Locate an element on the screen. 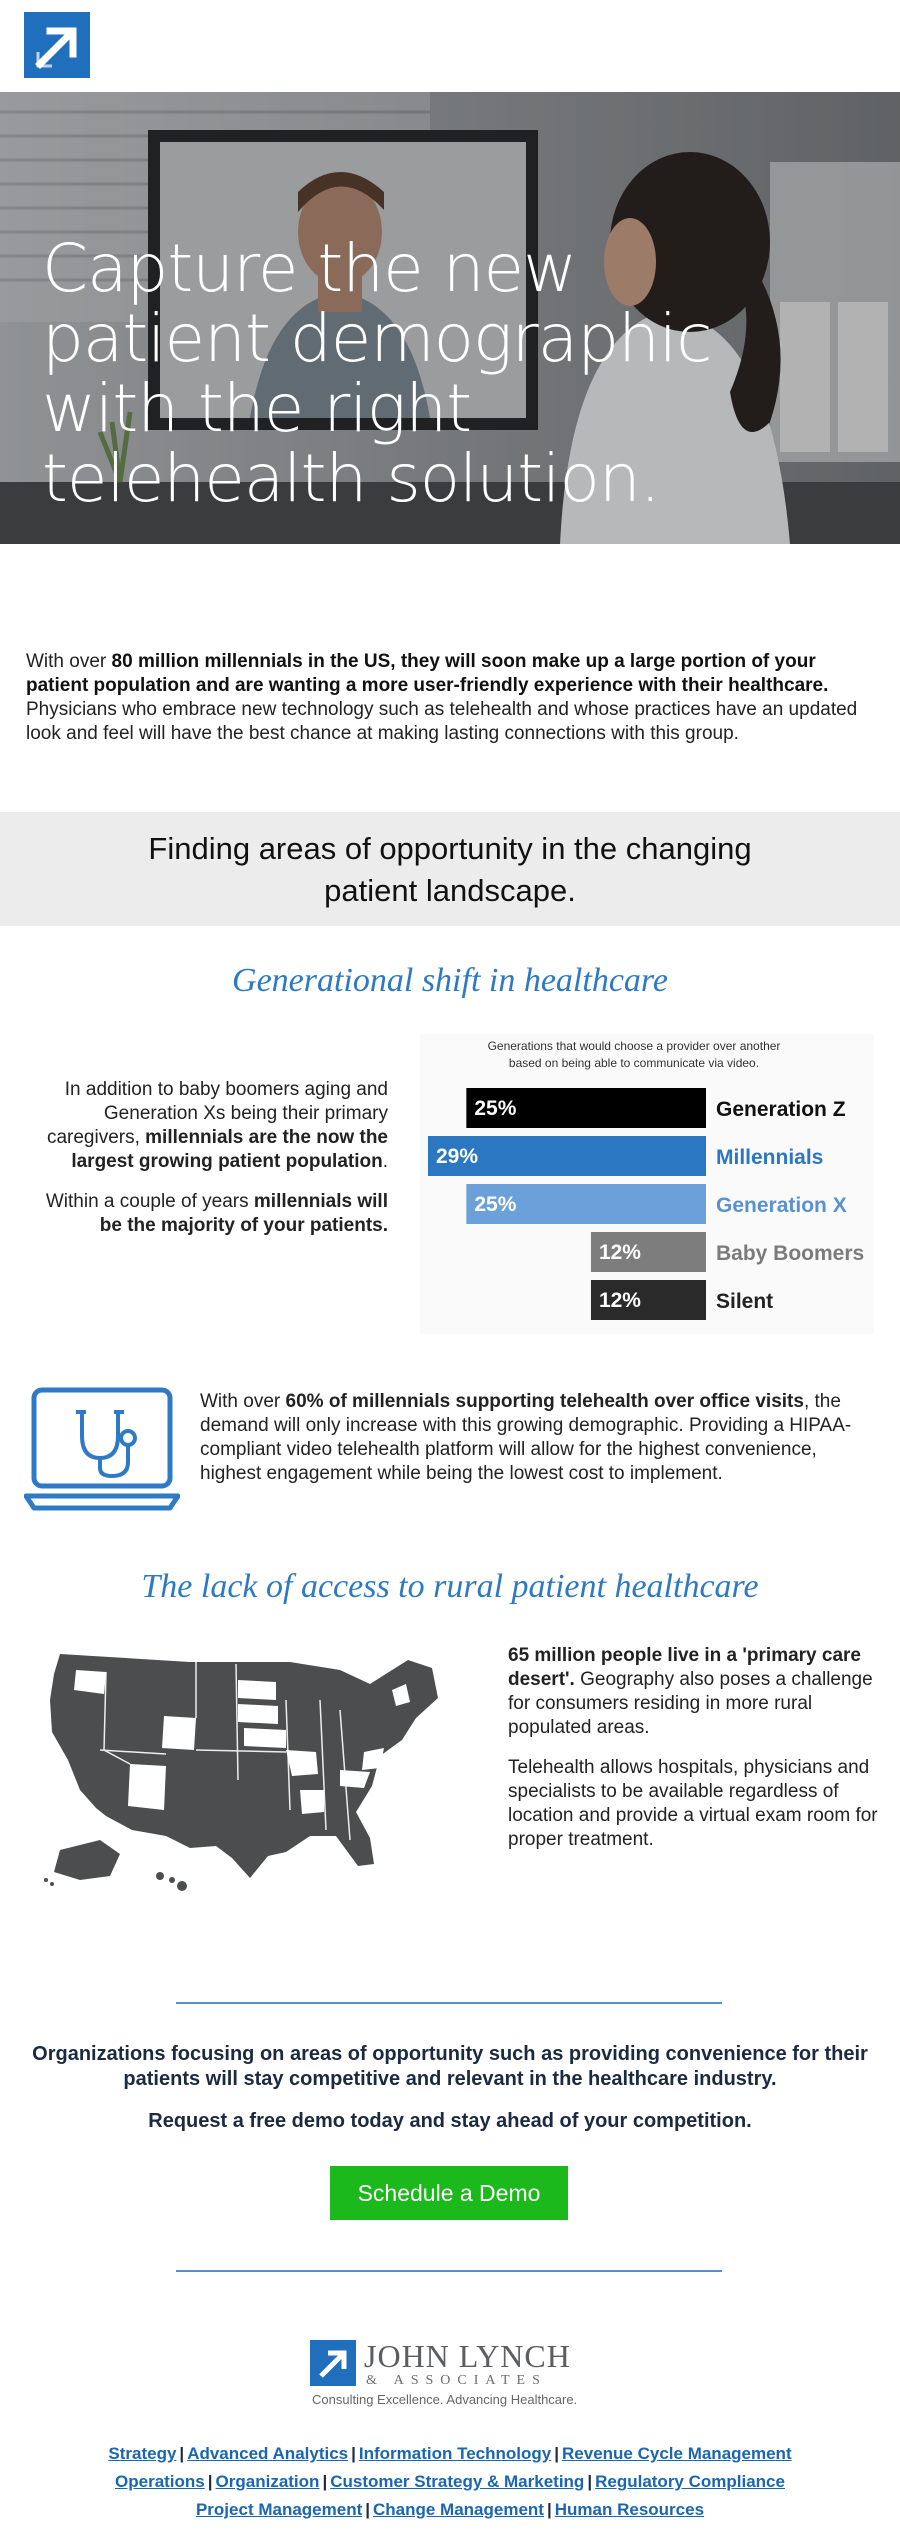 The width and height of the screenshot is (900, 2530). footer-link-information-technology: Information Technology is located at coordinates (455, 2453).